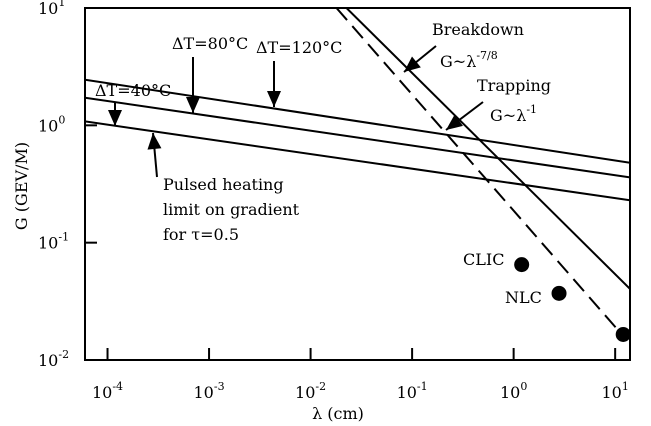 The image size is (651, 426). What do you see at coordinates (523, 297) in the screenshot?
I see `nlc-label: NLC` at bounding box center [523, 297].